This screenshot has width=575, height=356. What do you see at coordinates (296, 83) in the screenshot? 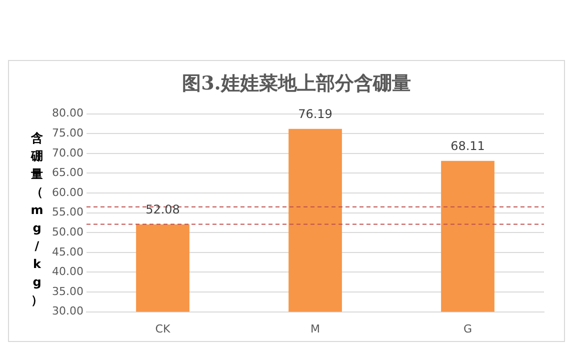
I see `chart-title: 图3.娃娃菜地上部分含硼量` at bounding box center [296, 83].